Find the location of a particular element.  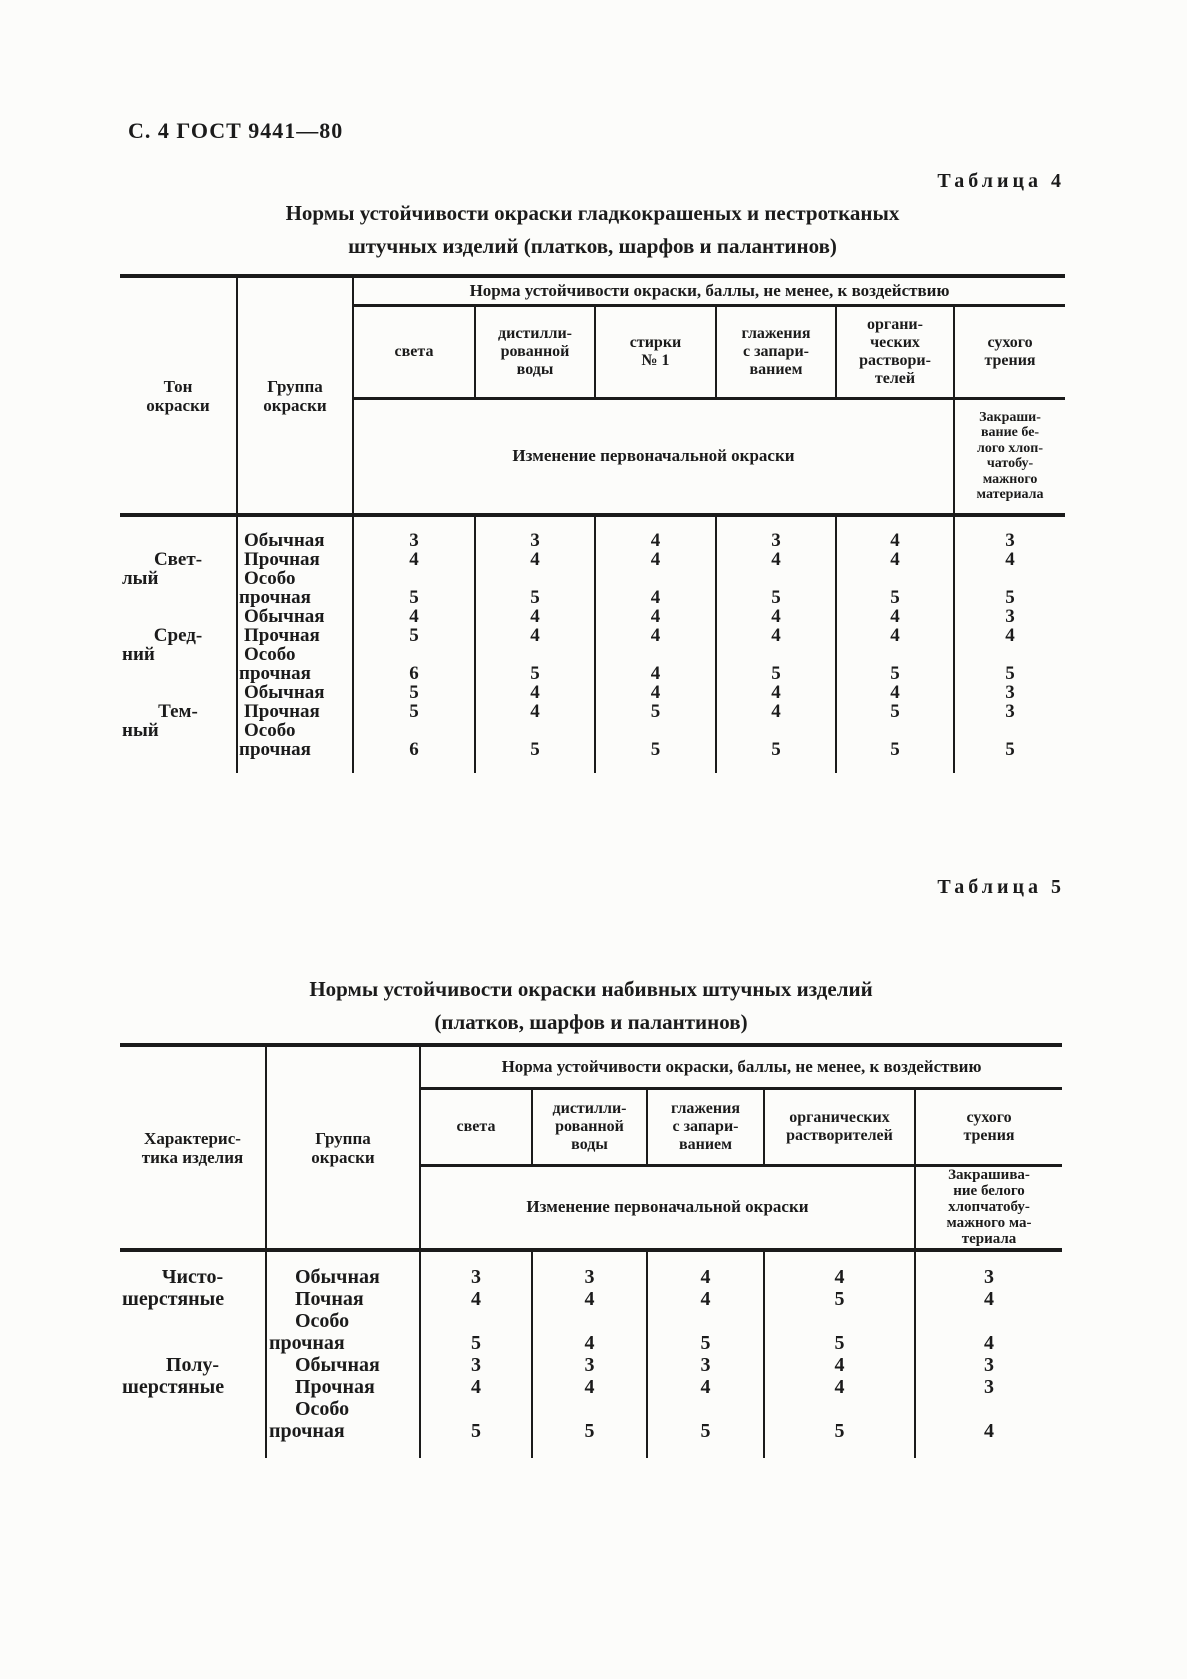

change-span-header: Изменение первоначальной окраски is located at coordinates (667, 1208).